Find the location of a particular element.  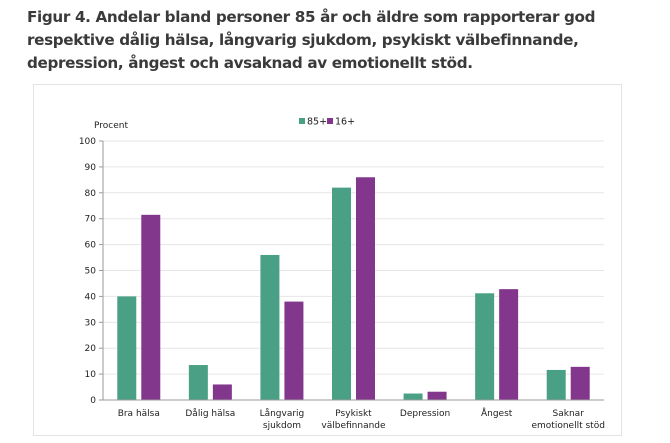

x-category-label: emotionellt stöd is located at coordinates (568, 426).